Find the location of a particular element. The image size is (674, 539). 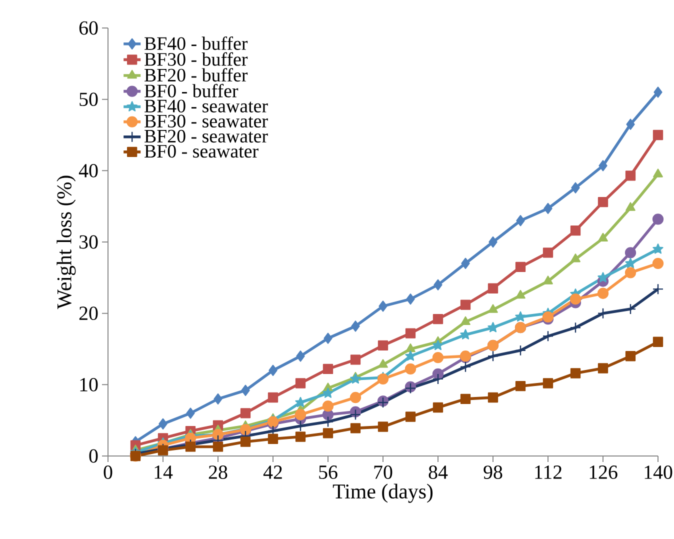

x-tick-label: 126 is located at coordinates (604, 472).